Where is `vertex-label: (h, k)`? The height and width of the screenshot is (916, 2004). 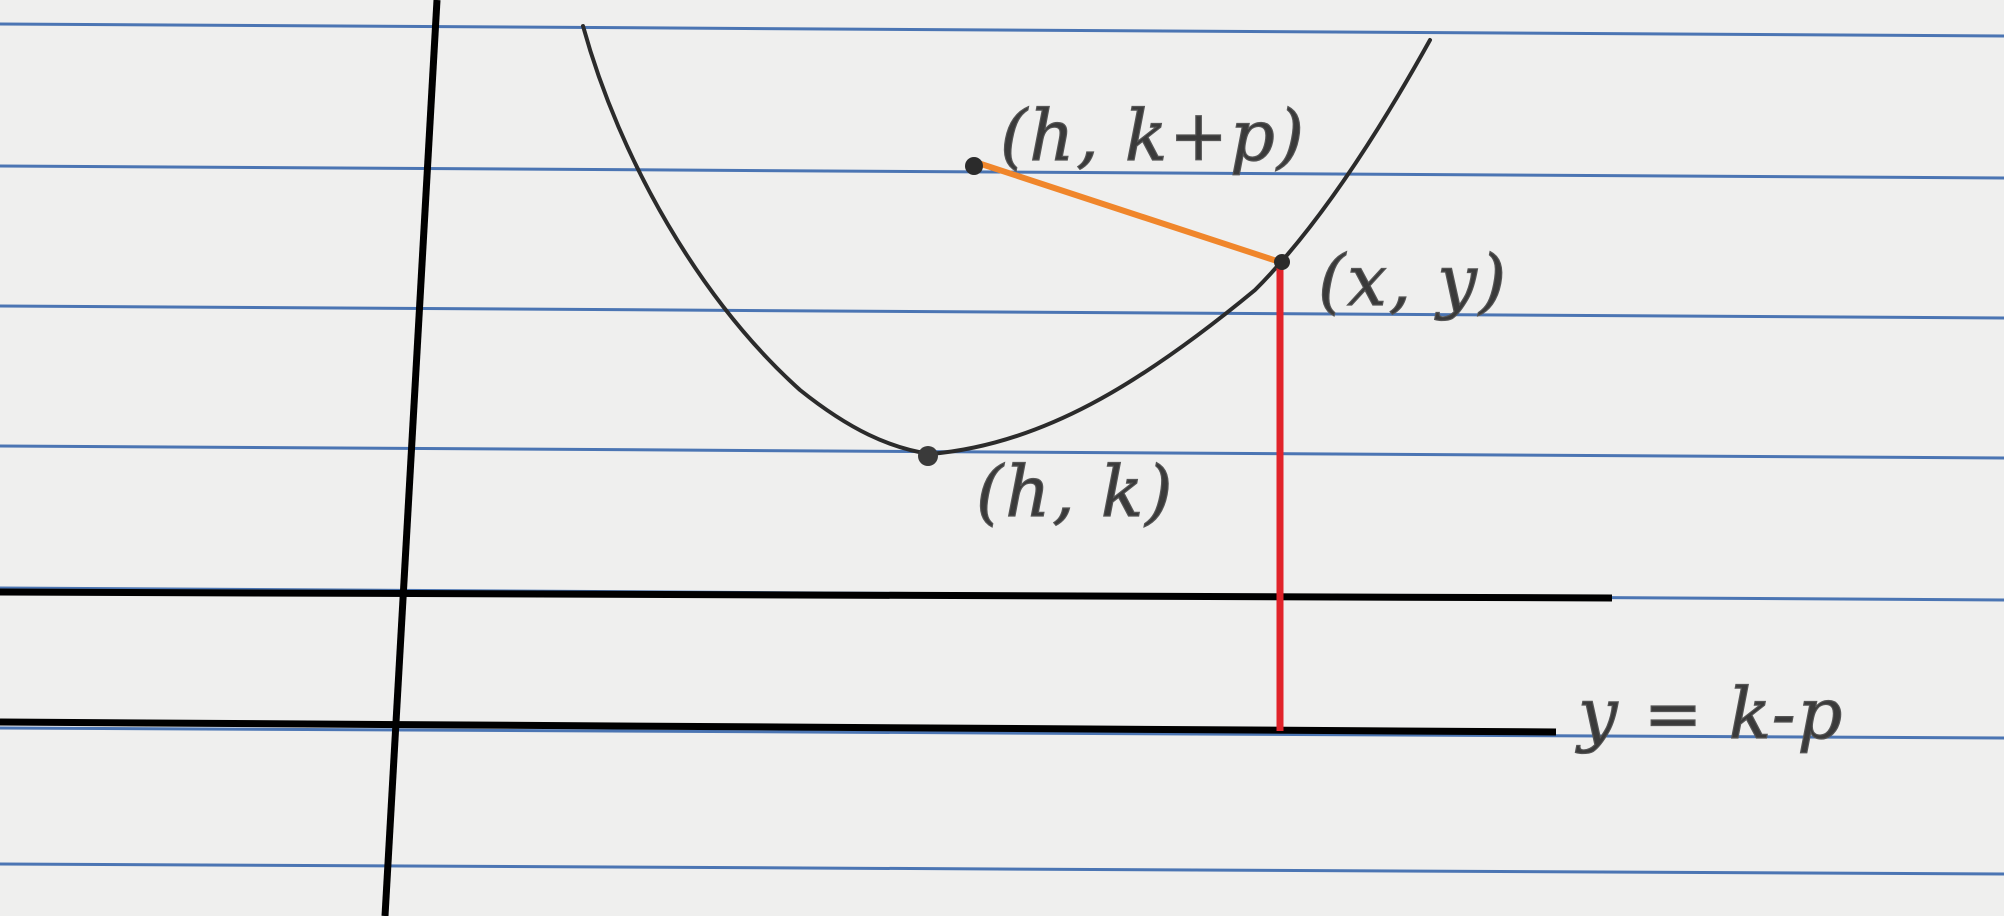 vertex-label: (h, k) is located at coordinates (1075, 492).